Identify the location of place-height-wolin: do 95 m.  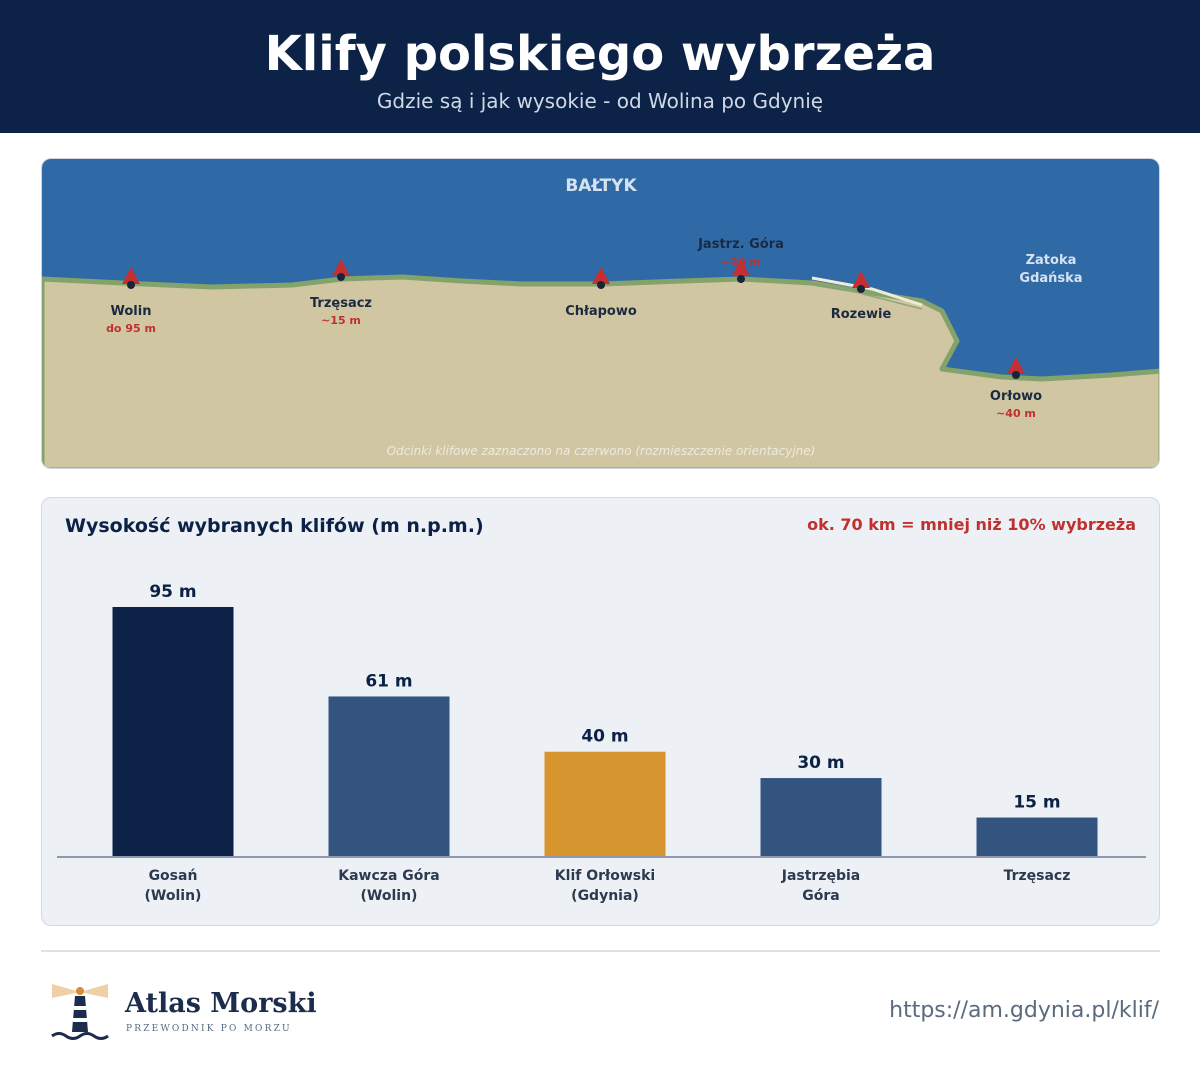
(131, 328).